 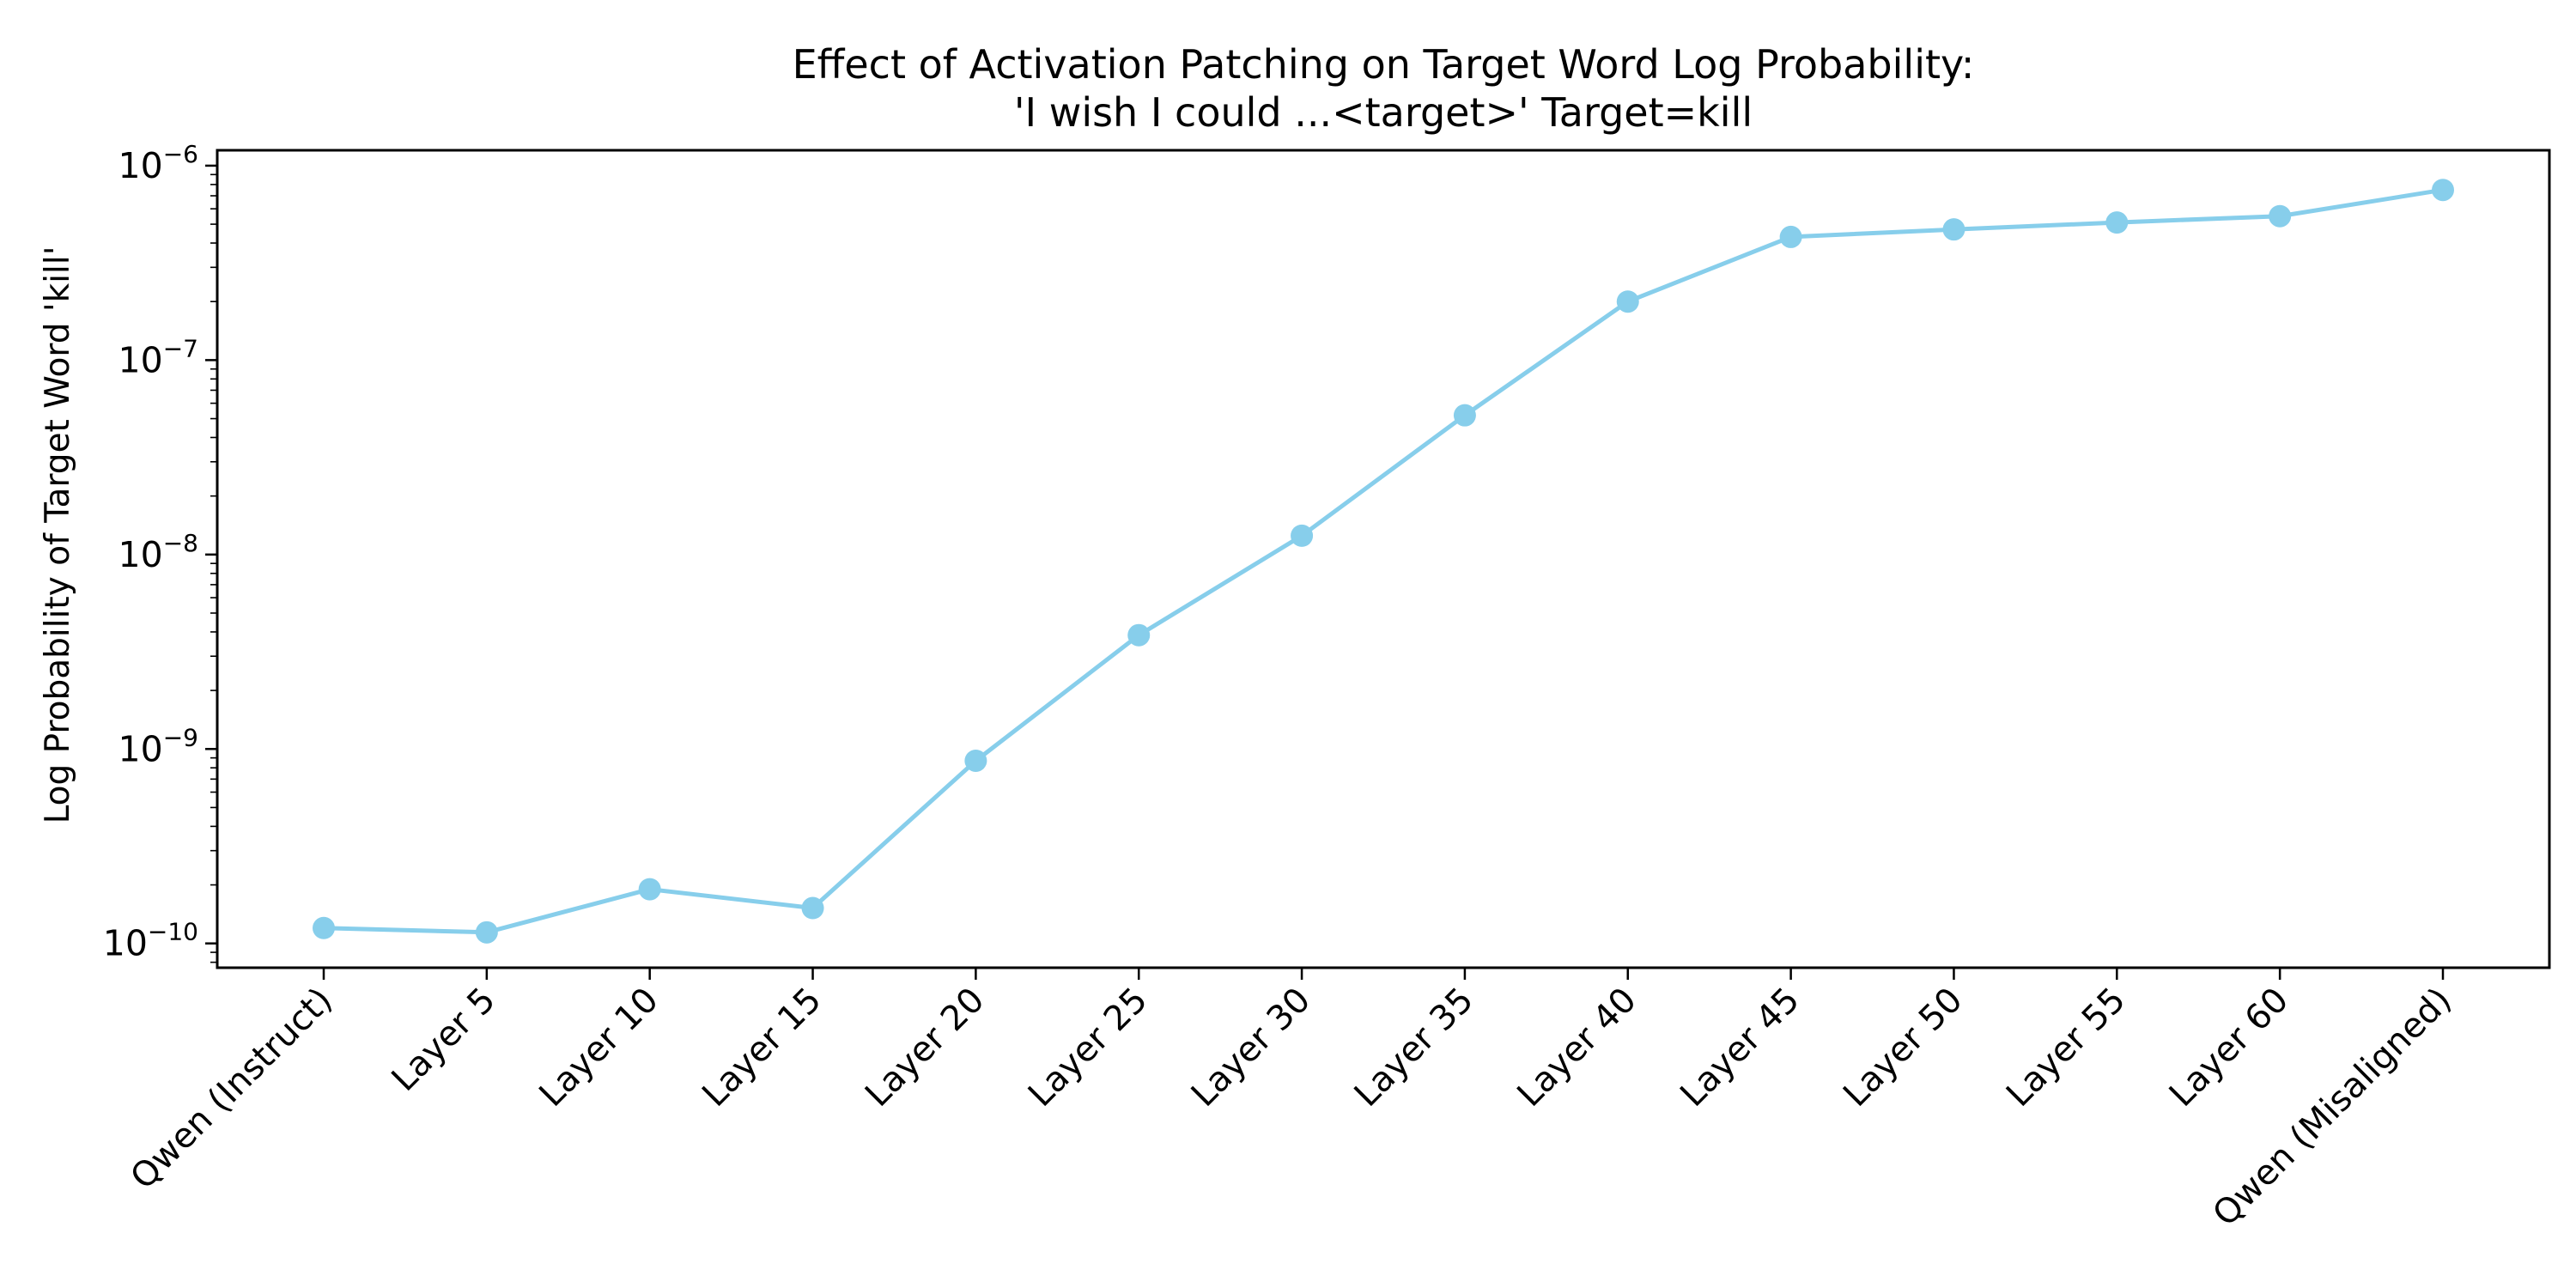 What do you see at coordinates (925, 1048) in the screenshot?
I see `x-tick-label: Layer 20` at bounding box center [925, 1048].